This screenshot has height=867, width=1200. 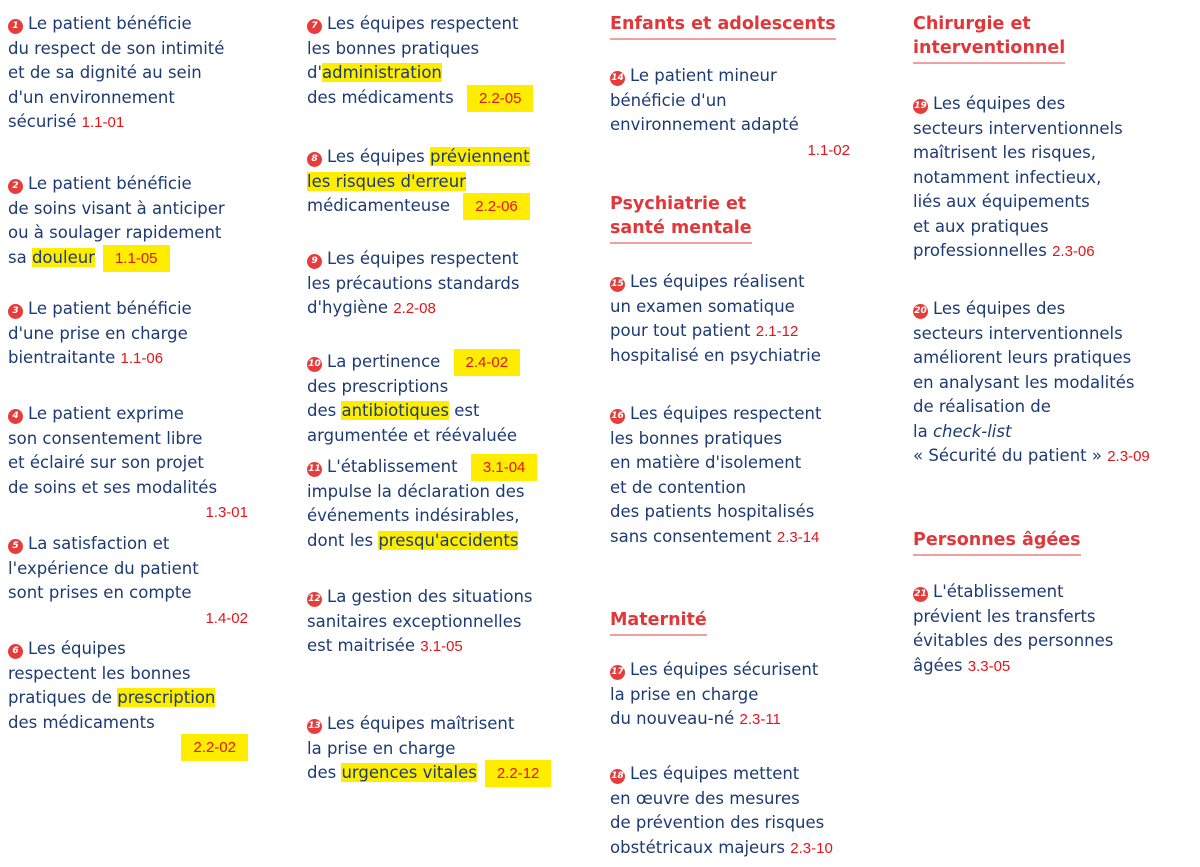 I want to click on text-line: d'une prise en charge, so click(x=100, y=334).